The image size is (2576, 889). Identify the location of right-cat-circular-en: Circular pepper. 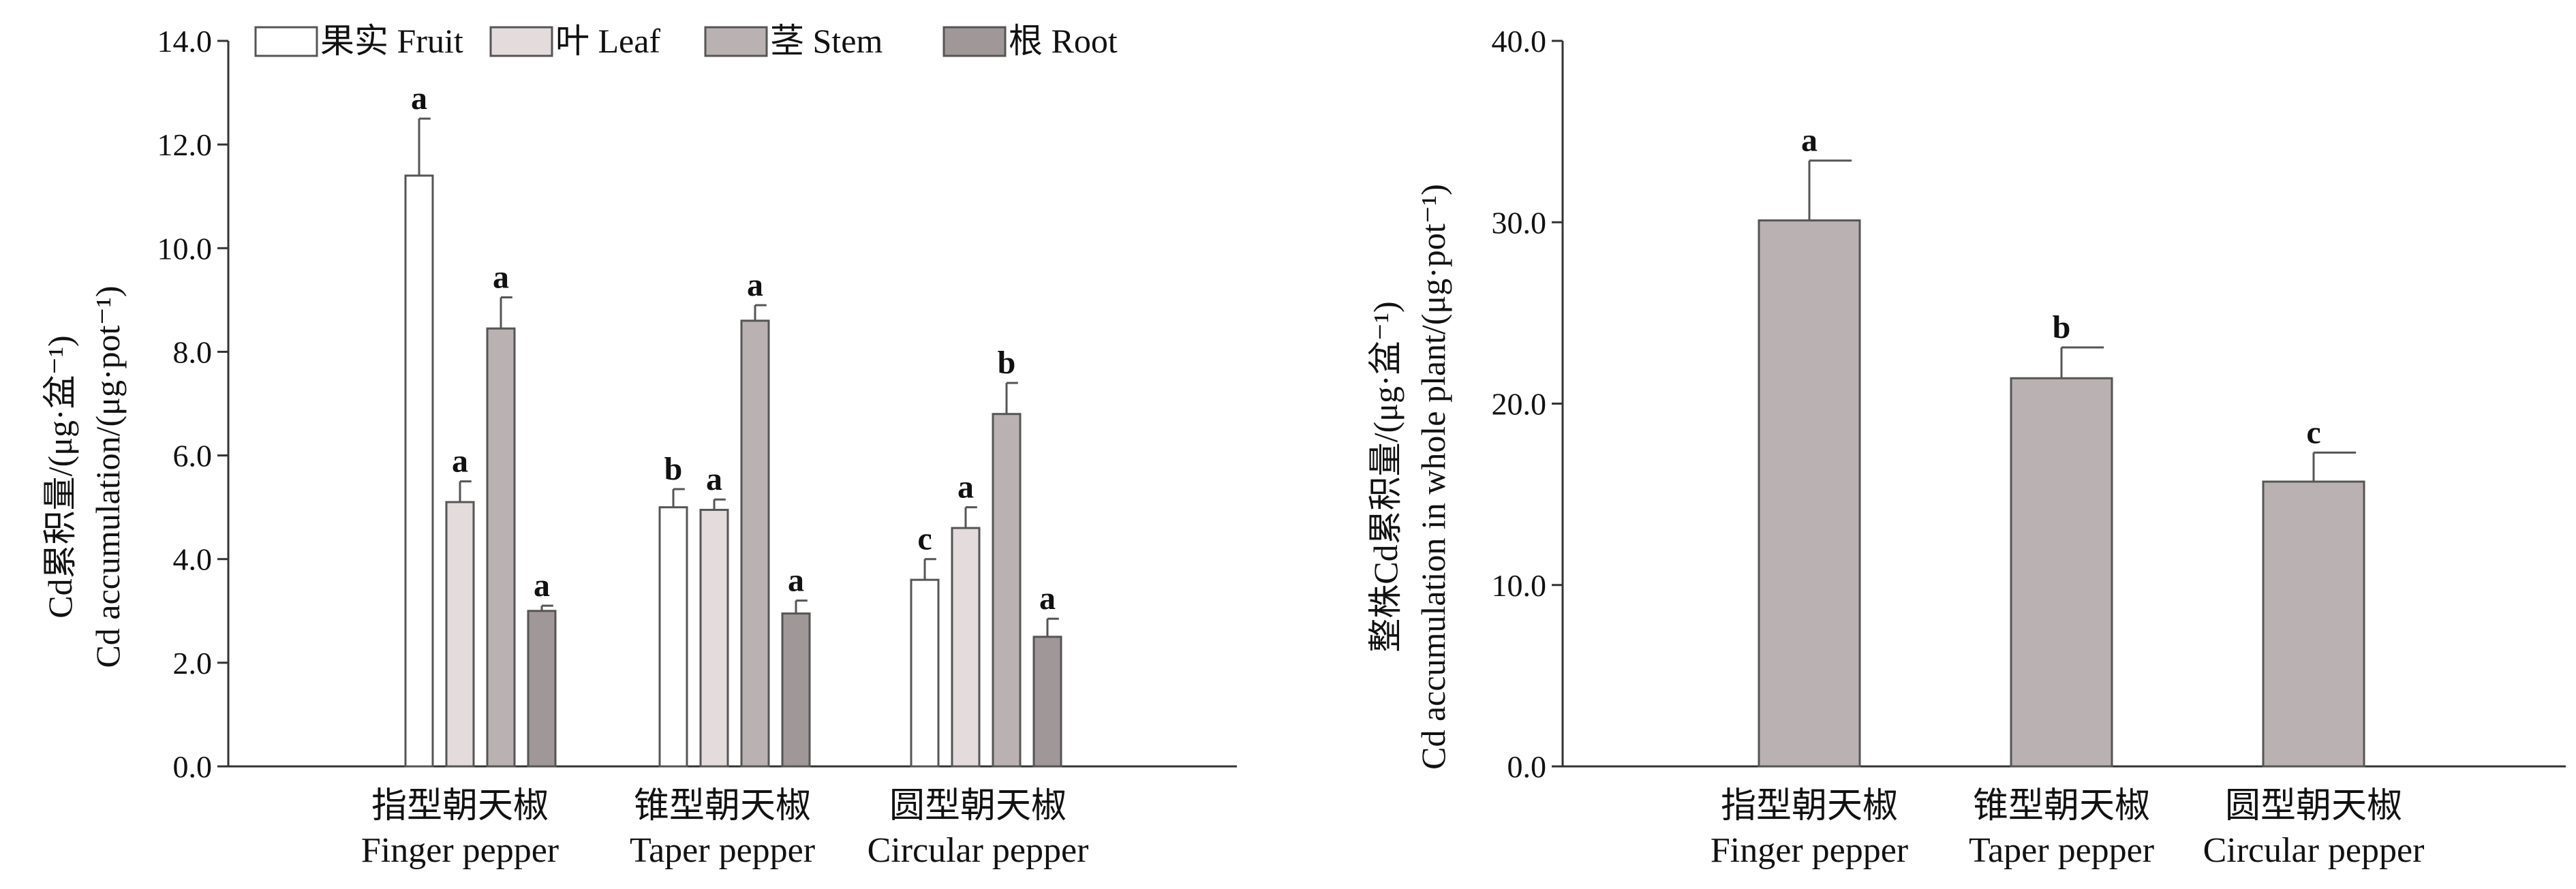
(2314, 850).